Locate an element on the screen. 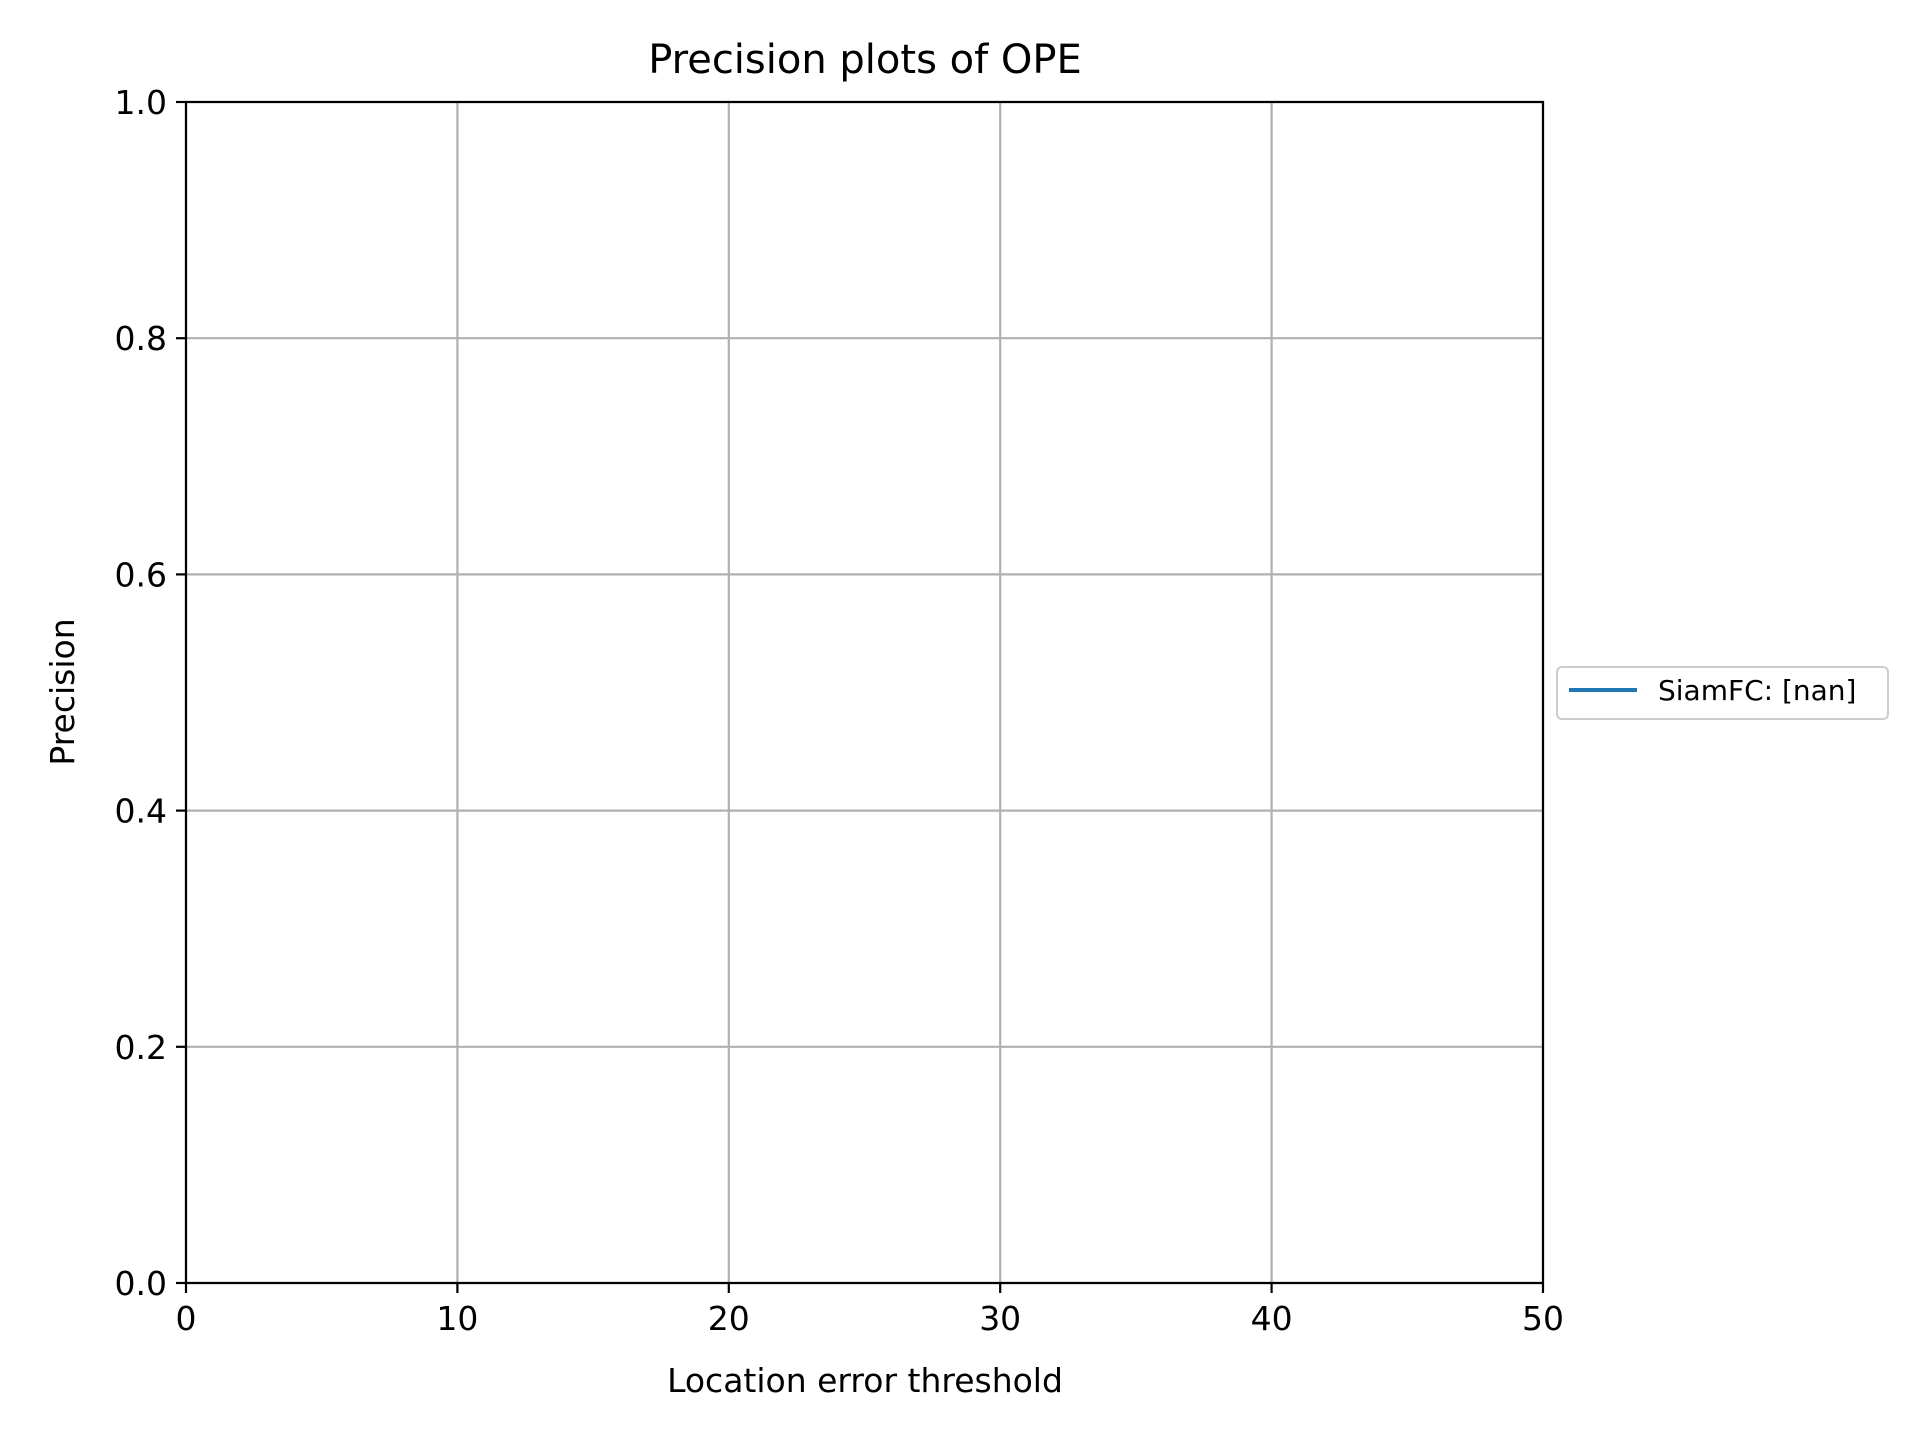  x-tick-label: 20 is located at coordinates (729, 1318).